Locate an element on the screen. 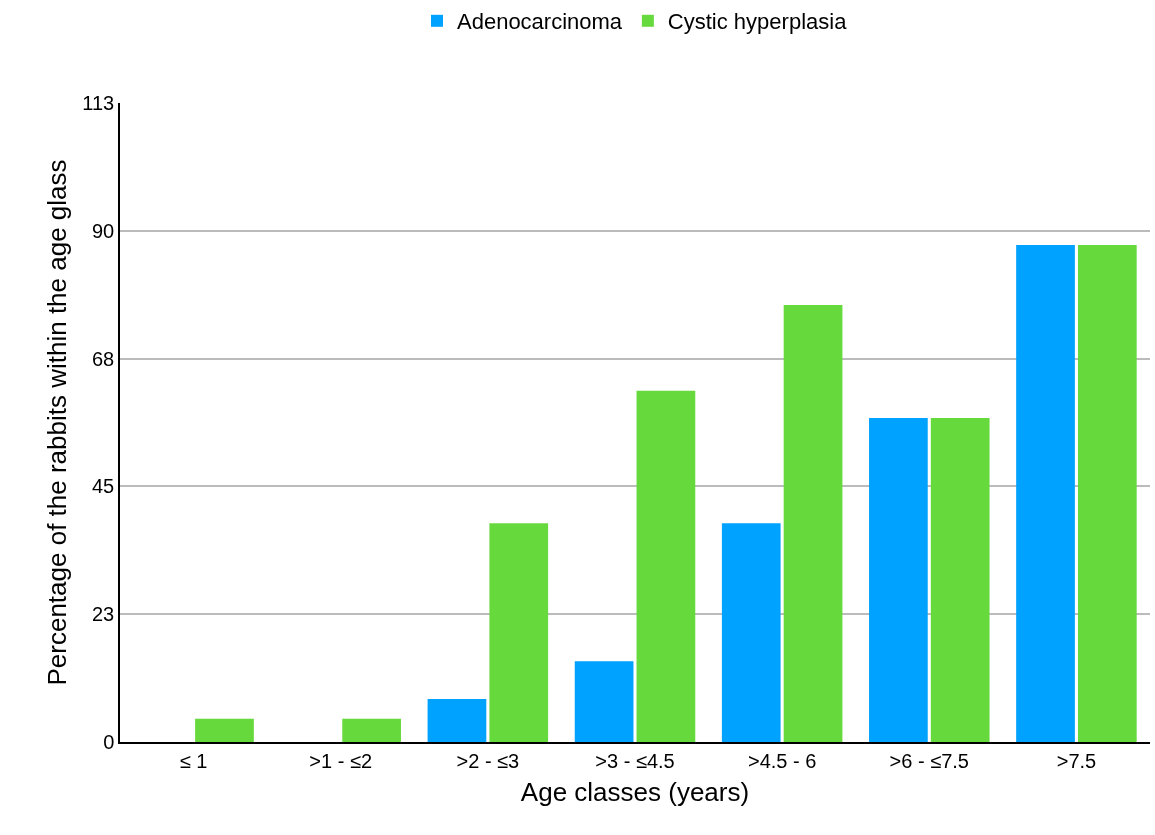  x-tick-label: >7.5 is located at coordinates (1076, 760).